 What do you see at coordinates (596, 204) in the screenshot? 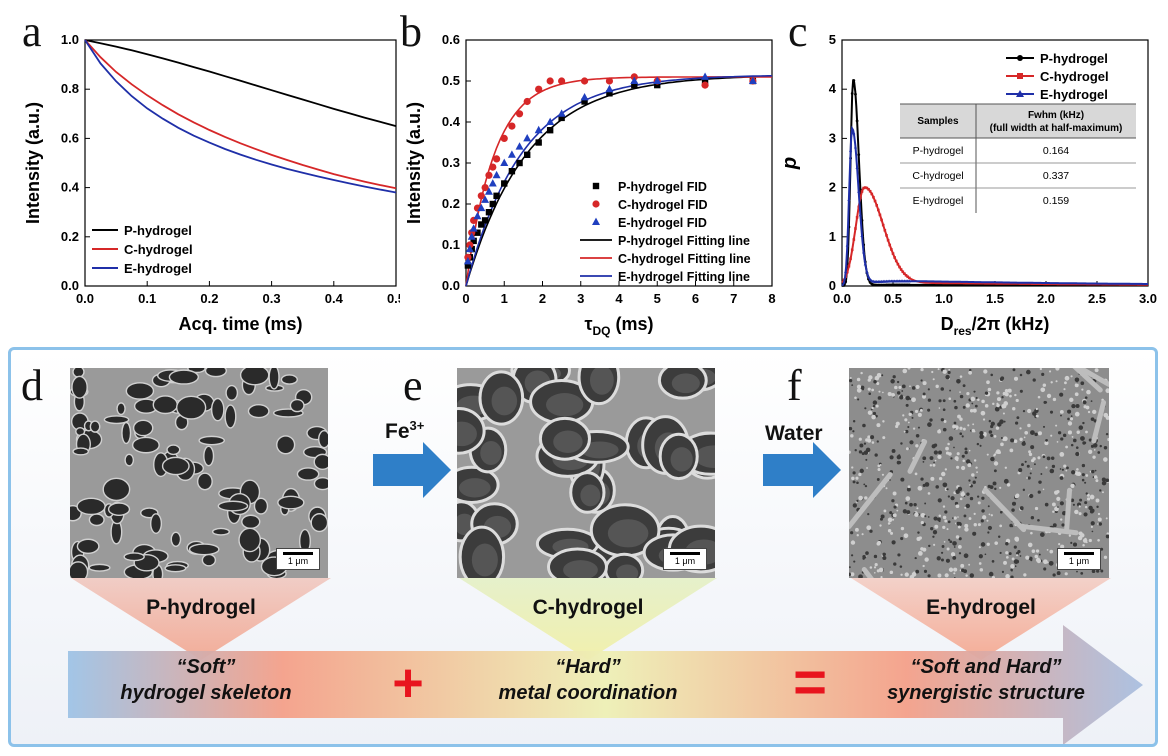
I see `legend-marker` at bounding box center [596, 204].